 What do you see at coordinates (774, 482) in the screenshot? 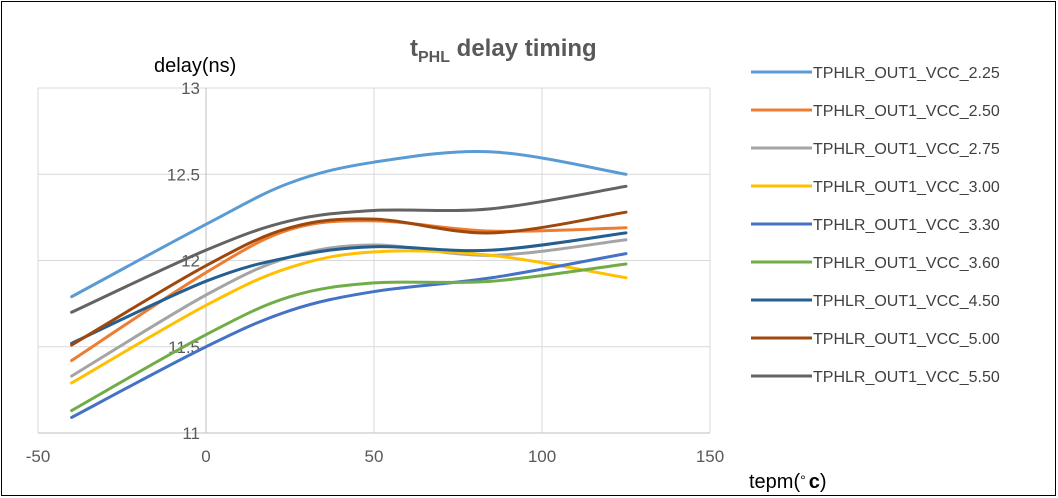
I see `x-axis-title-prefix: tepm(` at bounding box center [774, 482].